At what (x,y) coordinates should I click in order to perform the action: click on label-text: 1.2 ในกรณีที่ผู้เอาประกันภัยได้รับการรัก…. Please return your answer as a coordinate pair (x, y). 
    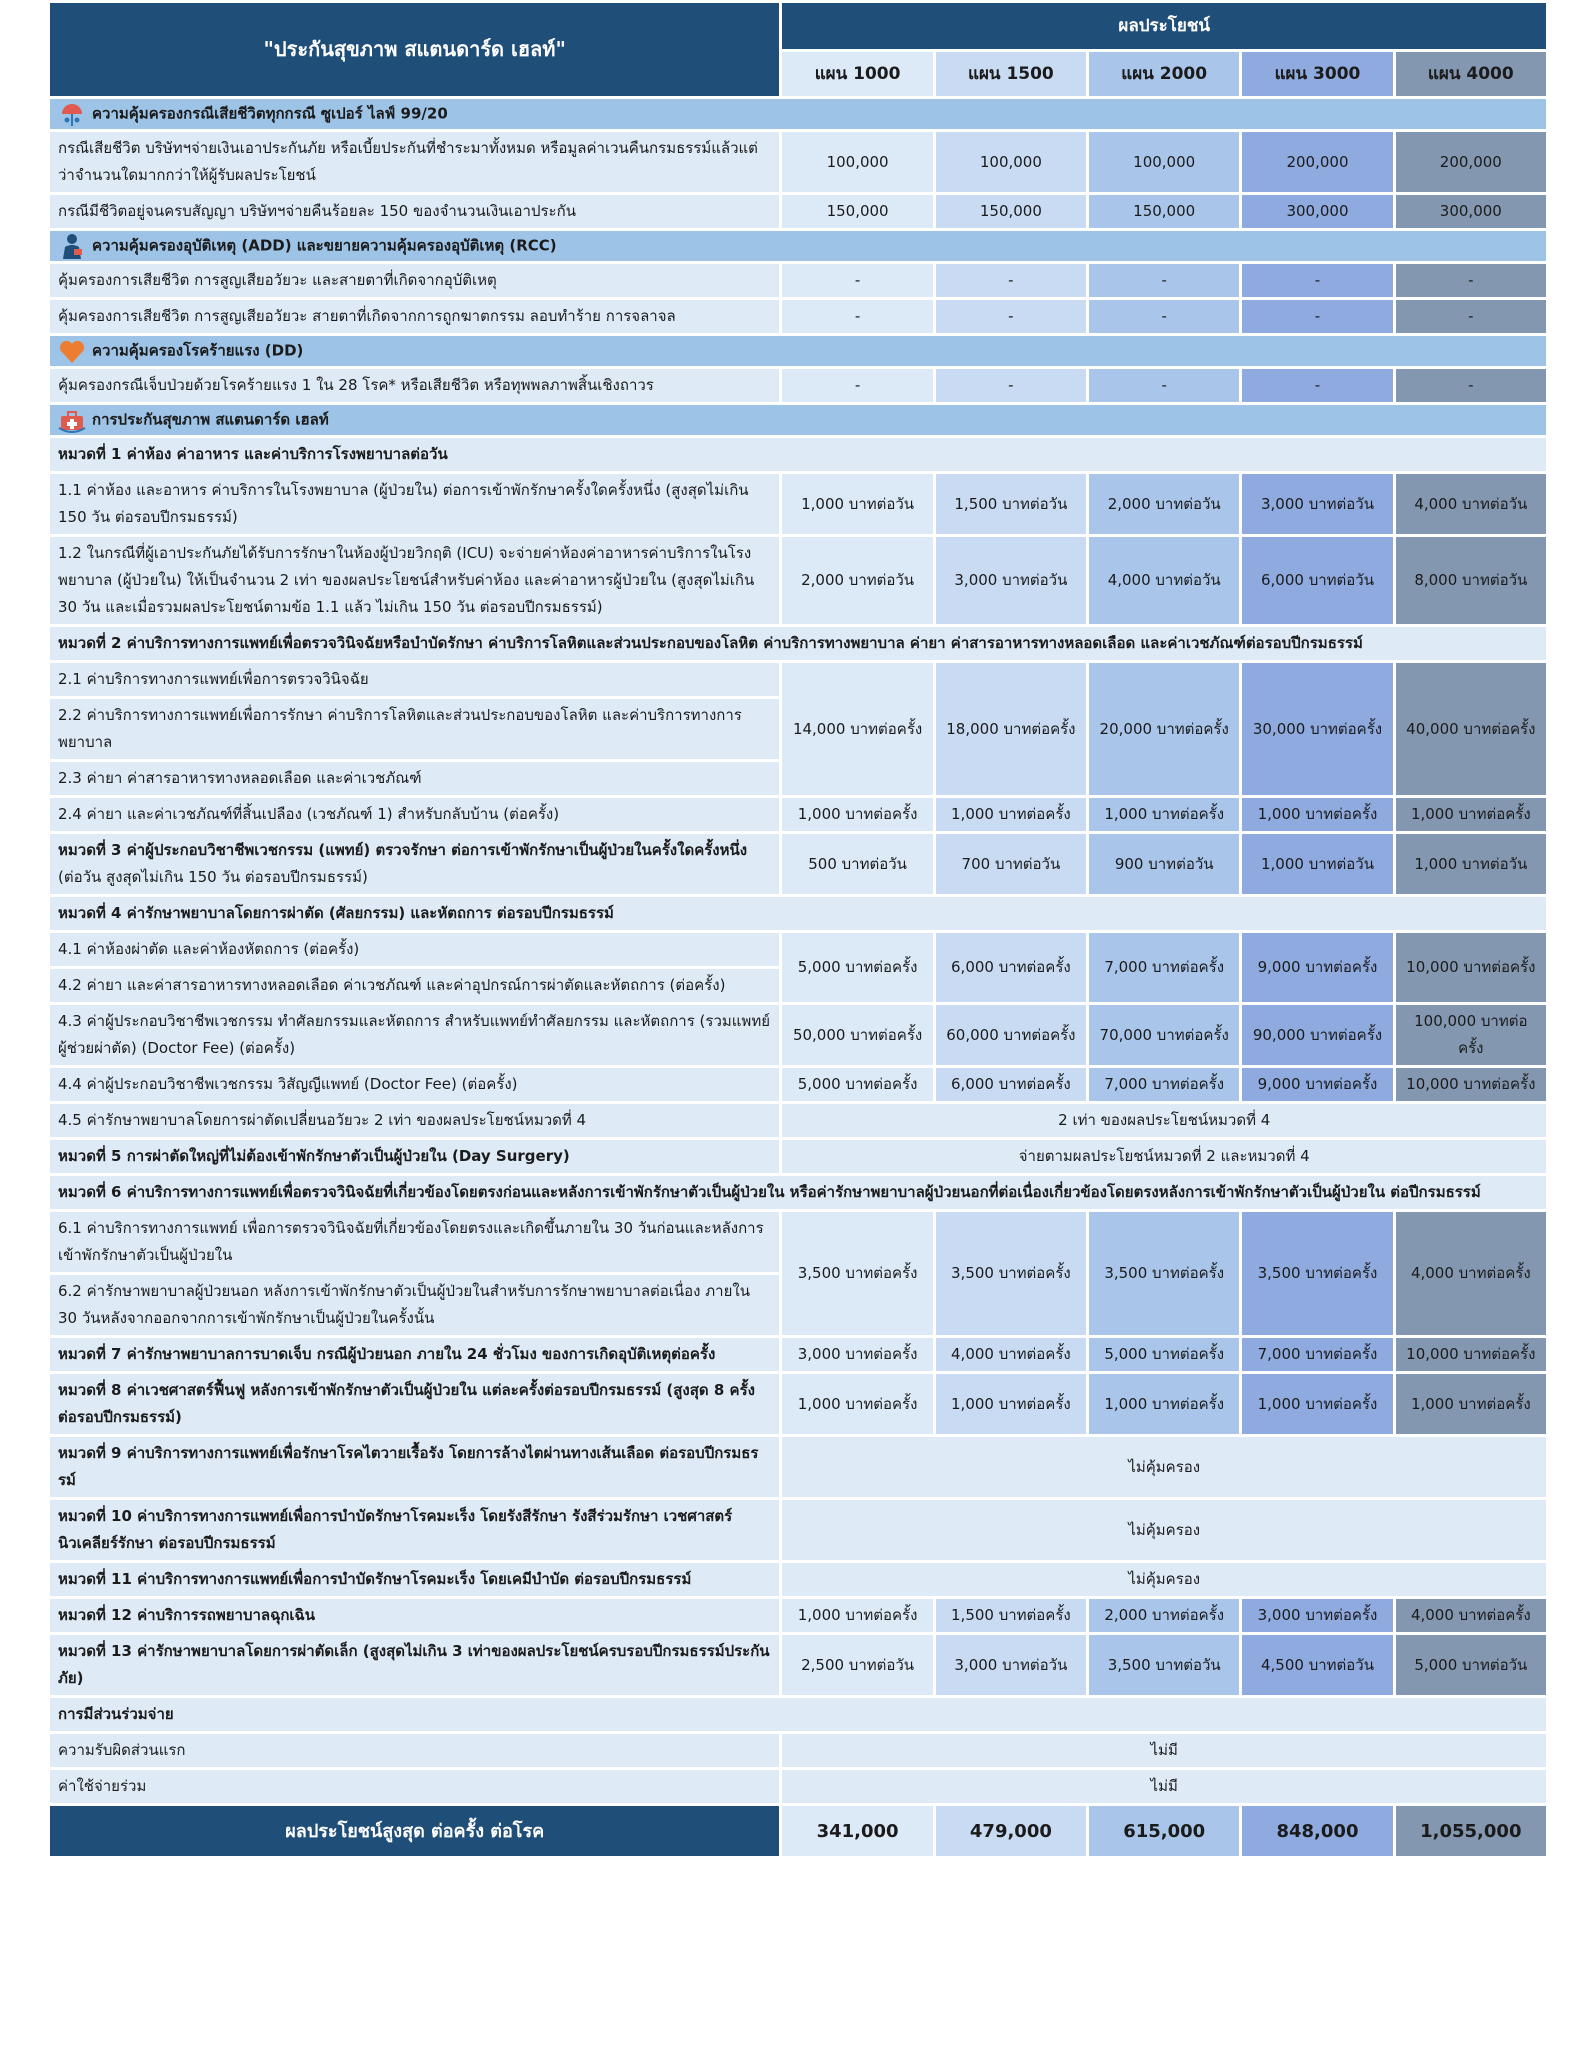
    Looking at the image, I should click on (406, 580).